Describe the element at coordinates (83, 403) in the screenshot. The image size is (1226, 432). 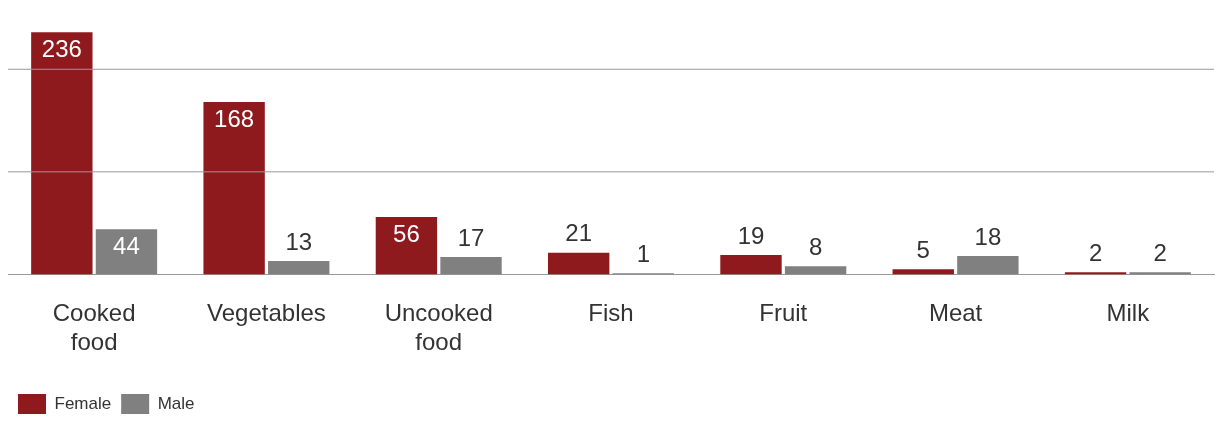
I see `legend-label: Female` at that location.